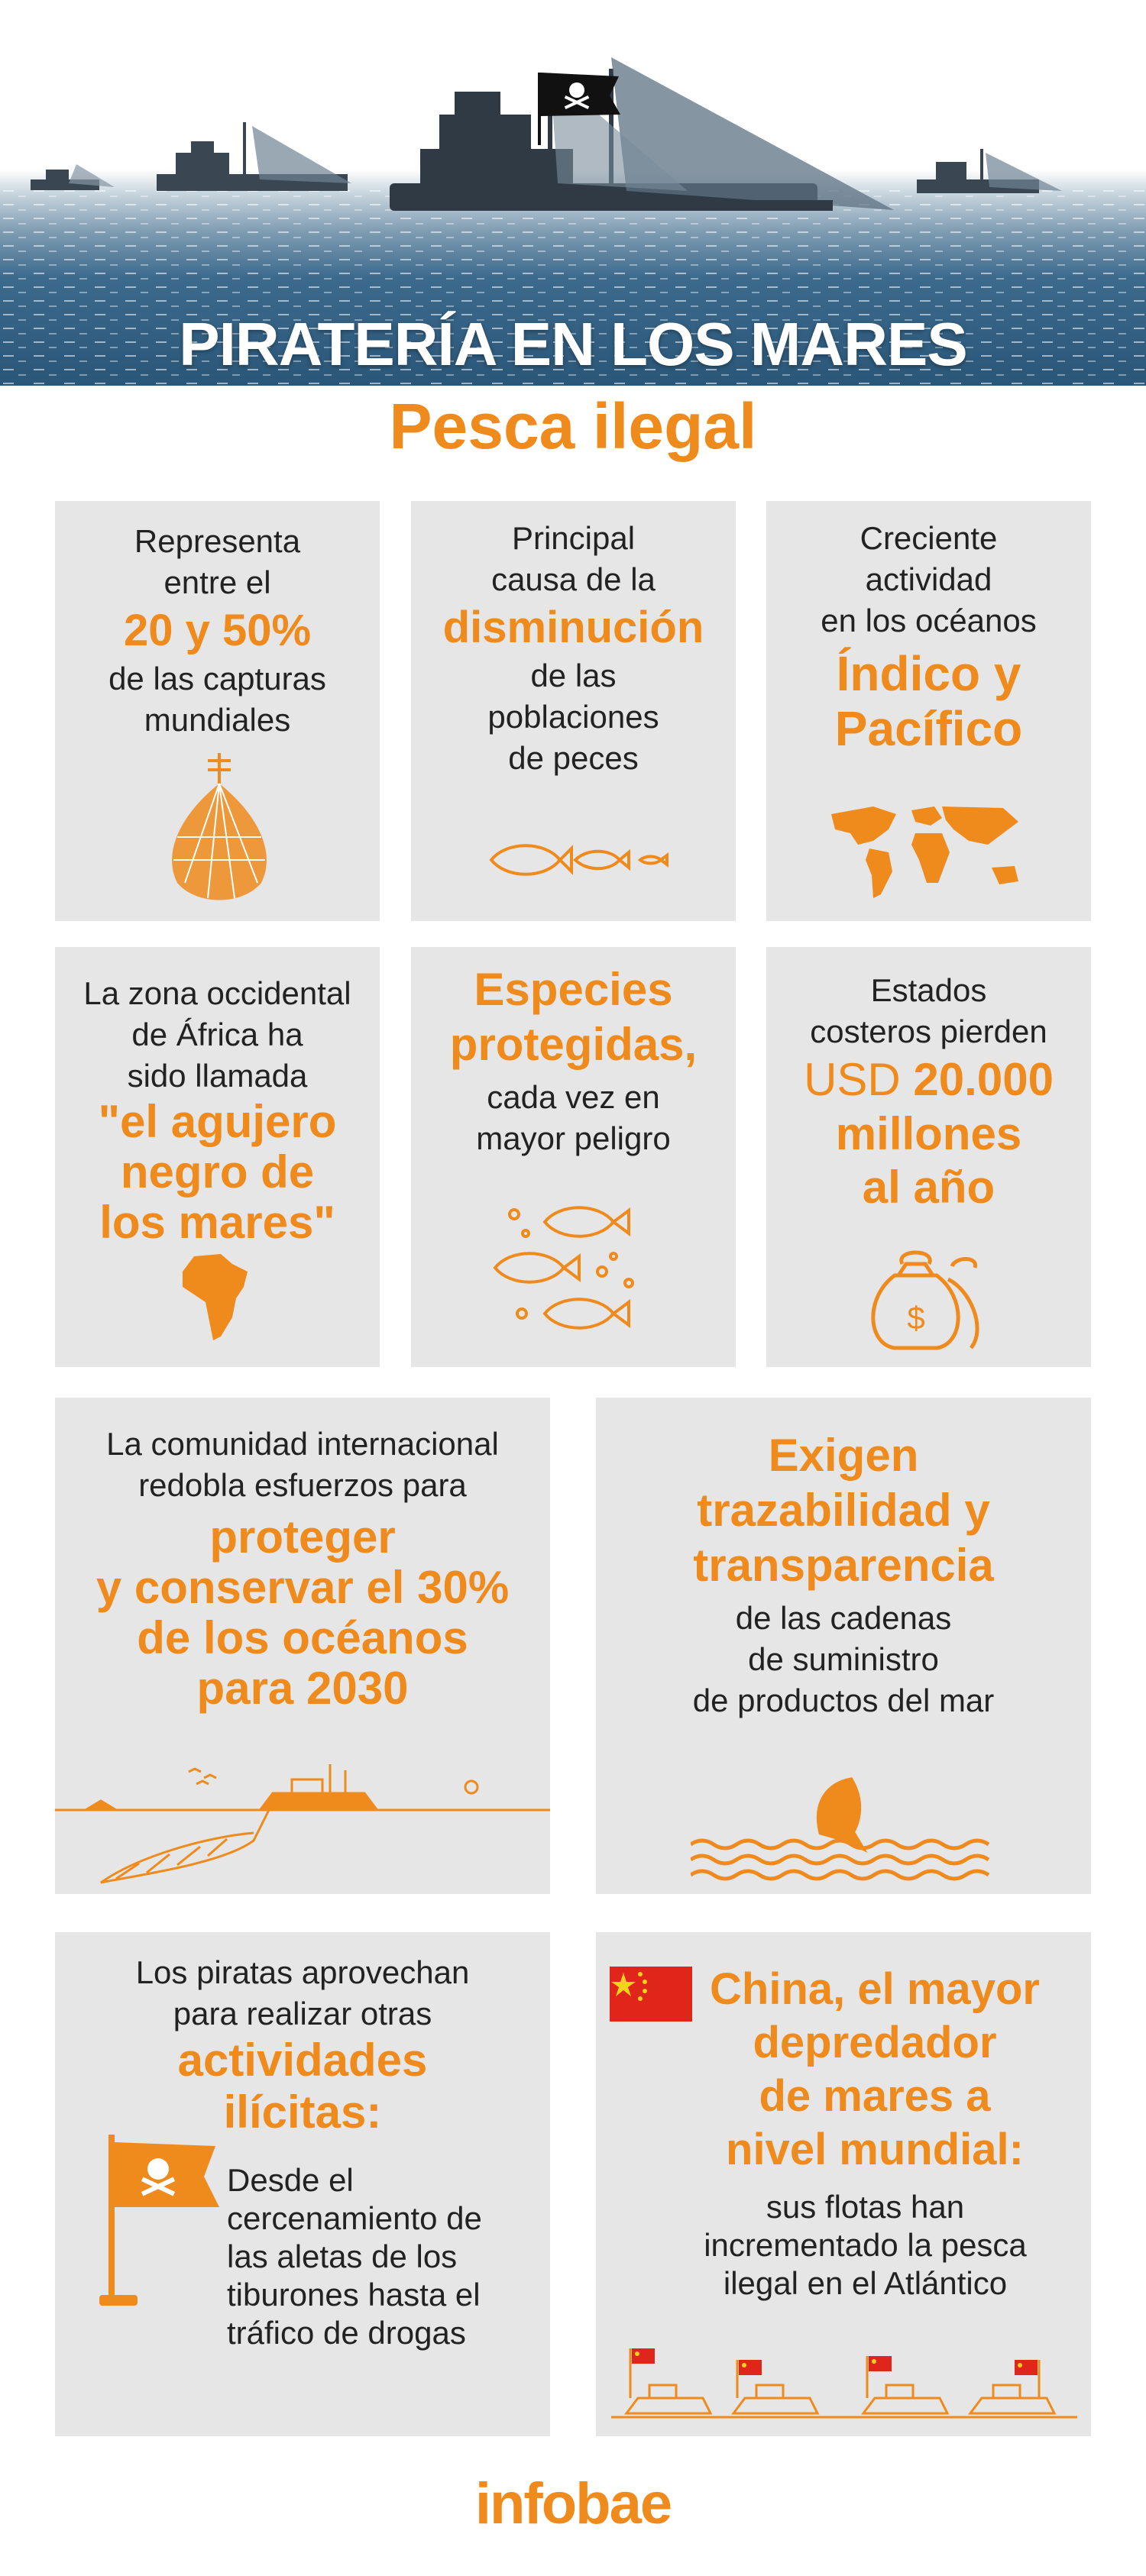 The width and height of the screenshot is (1146, 2576). What do you see at coordinates (843, 1618) in the screenshot?
I see `card-text: de las cadenas` at bounding box center [843, 1618].